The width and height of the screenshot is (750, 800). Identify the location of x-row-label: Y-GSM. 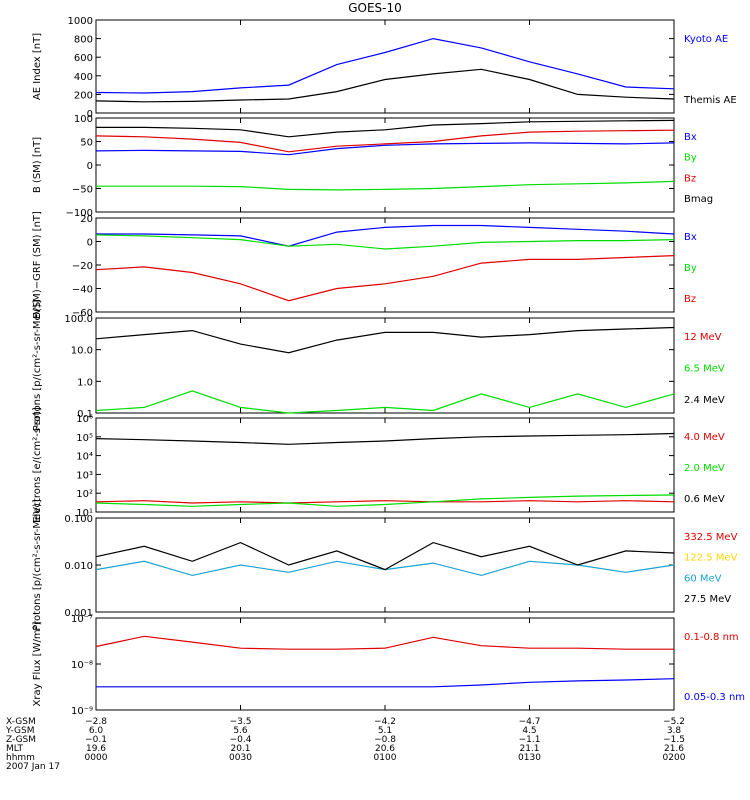
(19, 731).